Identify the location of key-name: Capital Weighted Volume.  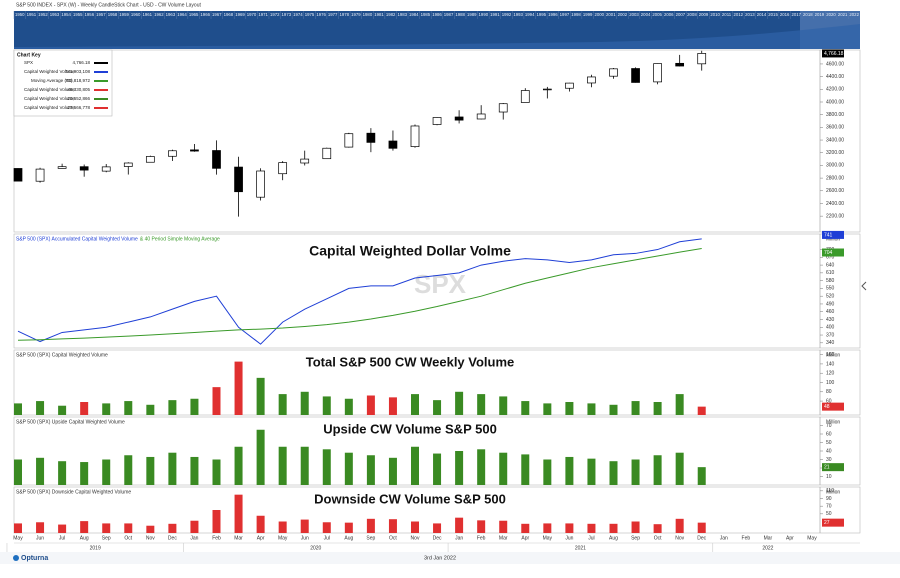
(49, 107).